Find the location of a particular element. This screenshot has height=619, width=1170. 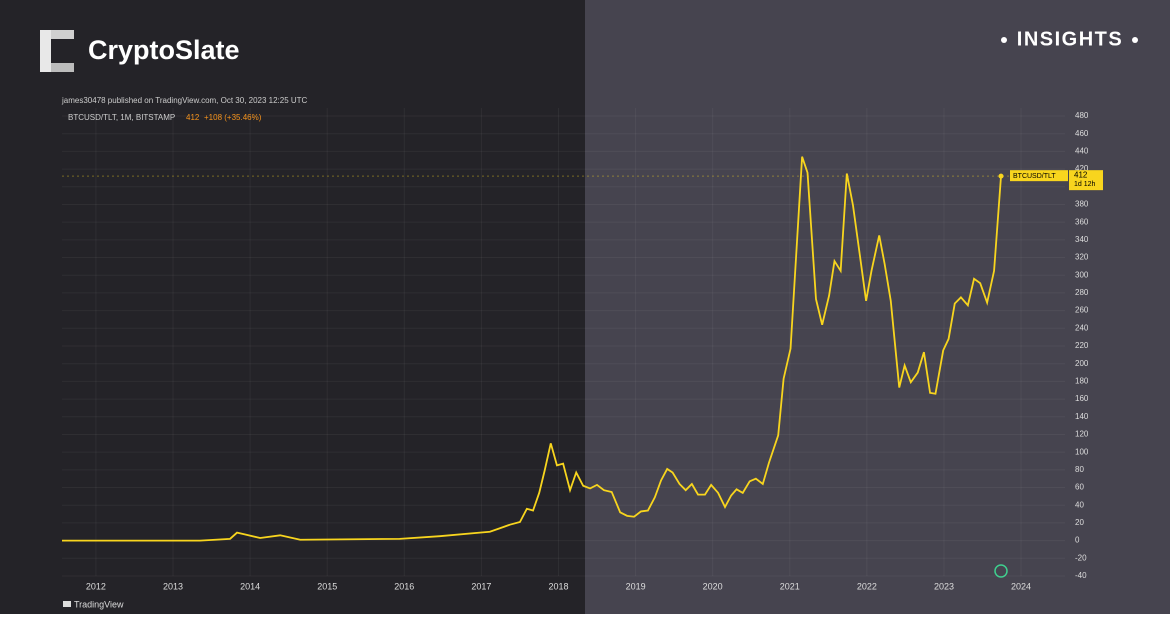

y-tick-label: 100 is located at coordinates (1082, 451).